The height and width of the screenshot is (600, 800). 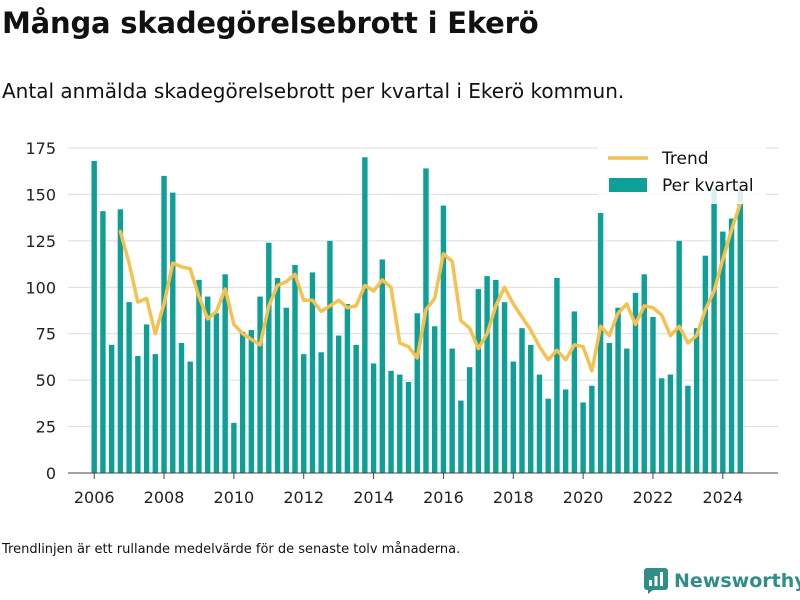 I want to click on newsworthy-logo-icon, so click(x=656, y=581).